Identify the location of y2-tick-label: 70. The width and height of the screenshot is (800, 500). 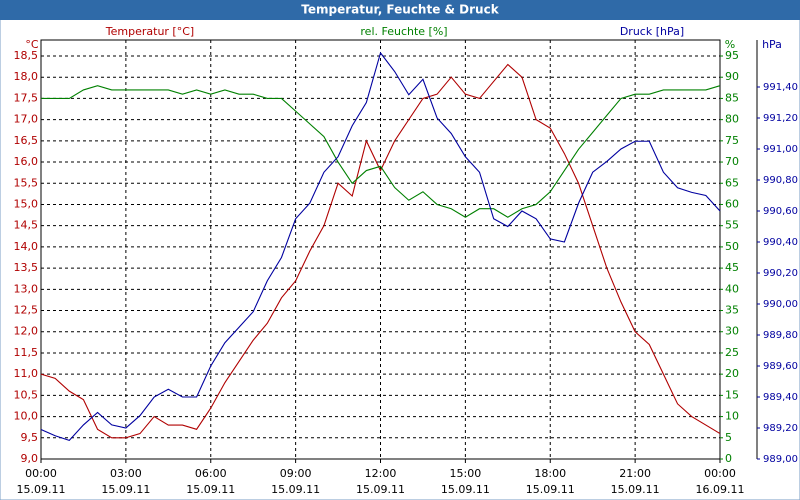
(732, 161).